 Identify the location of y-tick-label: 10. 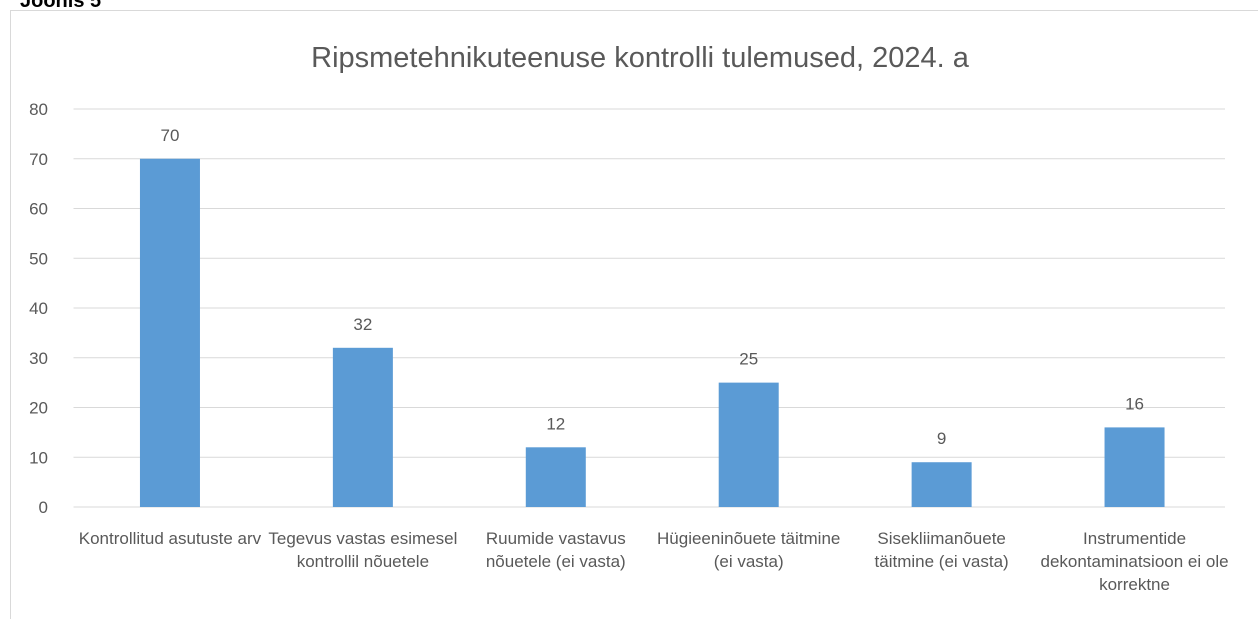
(38, 457).